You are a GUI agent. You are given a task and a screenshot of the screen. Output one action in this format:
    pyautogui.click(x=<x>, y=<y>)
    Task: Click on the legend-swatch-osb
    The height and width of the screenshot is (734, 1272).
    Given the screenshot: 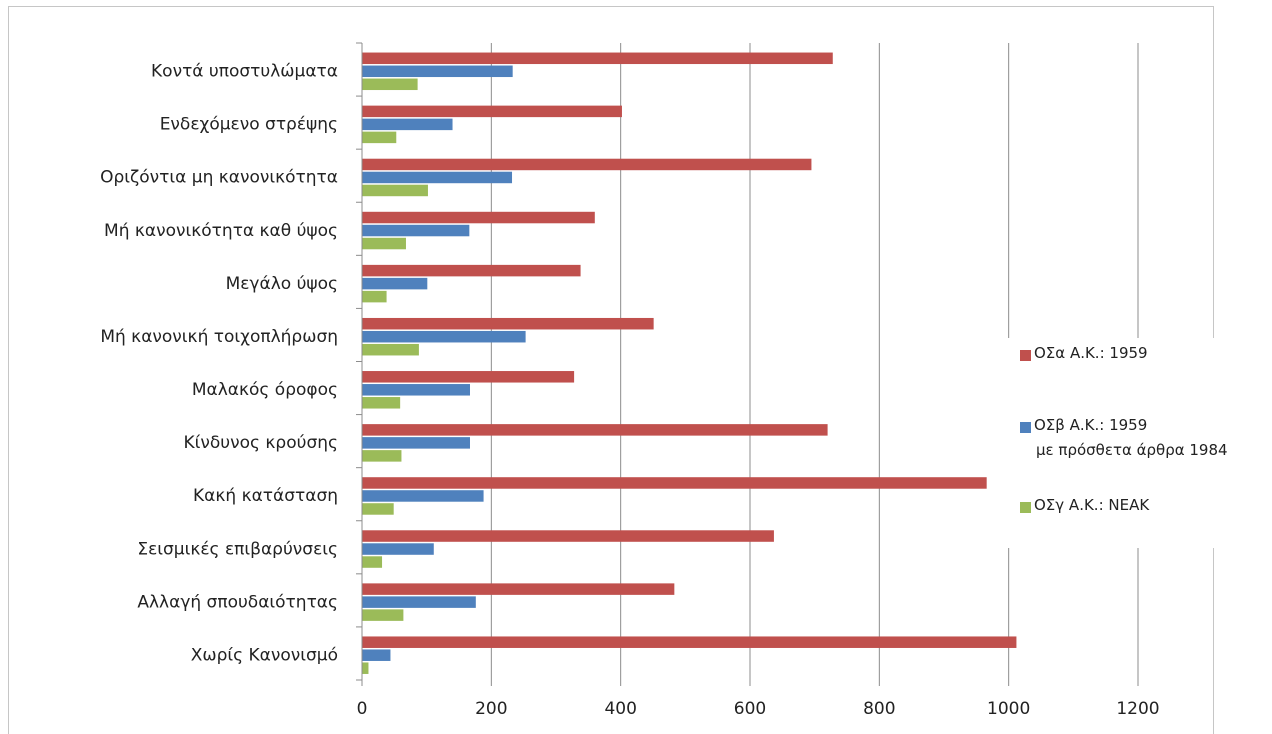 What is the action you would take?
    pyautogui.click(x=1025, y=427)
    